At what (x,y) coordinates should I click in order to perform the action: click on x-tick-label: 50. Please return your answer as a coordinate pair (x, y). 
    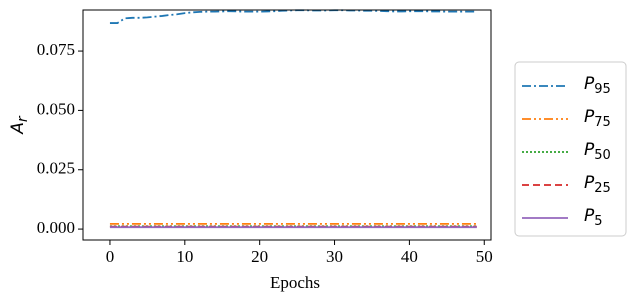
    Looking at the image, I should click on (484, 256).